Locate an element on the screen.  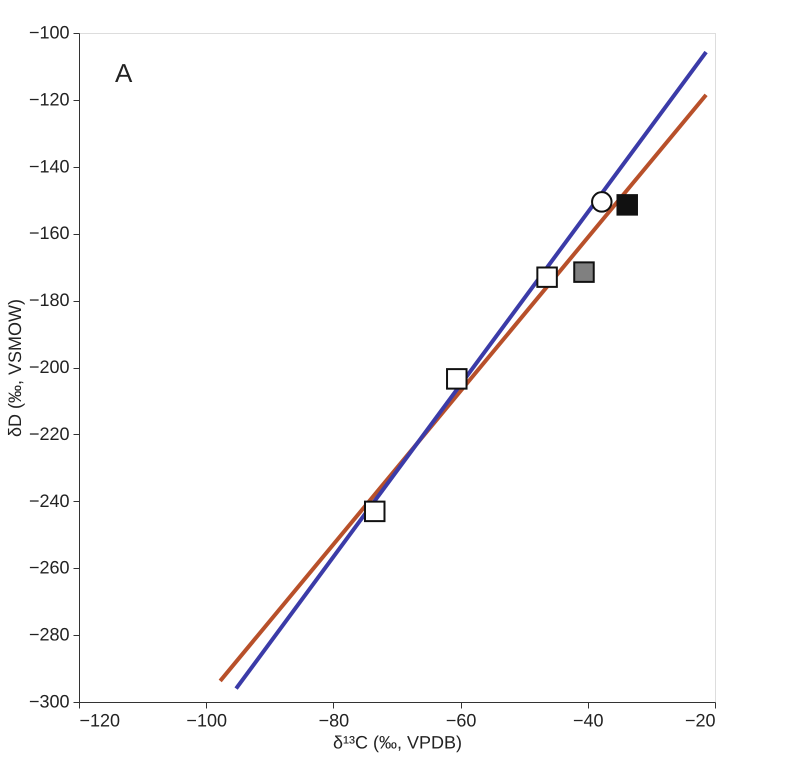
y-axis-title: δD (‰, VSMOW) is located at coordinates (14, 368).